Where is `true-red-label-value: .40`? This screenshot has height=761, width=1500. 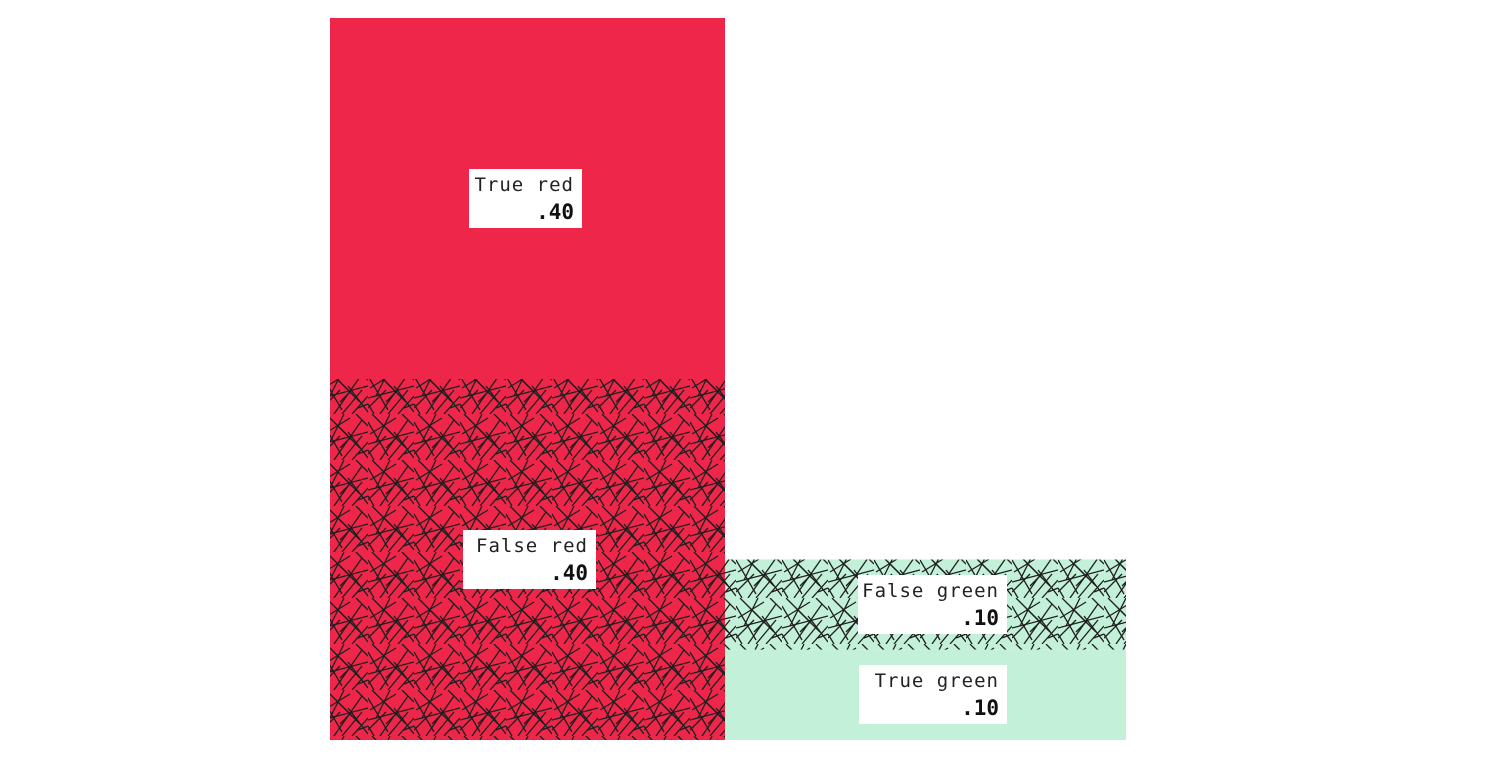
true-red-label-value: .40 is located at coordinates (555, 212).